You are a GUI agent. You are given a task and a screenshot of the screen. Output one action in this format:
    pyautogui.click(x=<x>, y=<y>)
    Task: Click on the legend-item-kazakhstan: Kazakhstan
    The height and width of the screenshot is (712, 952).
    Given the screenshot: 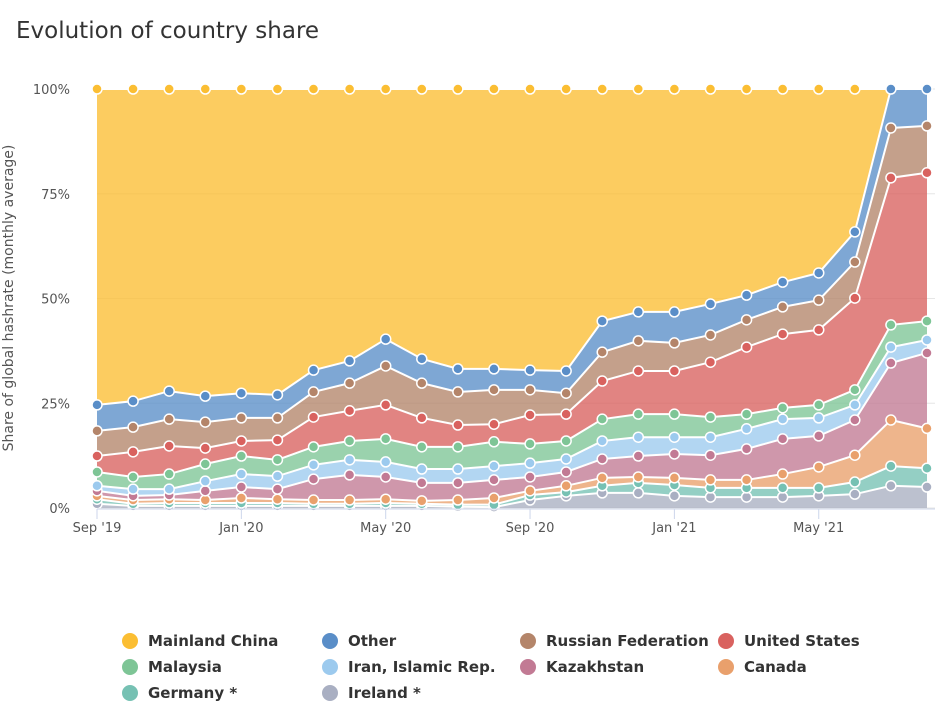 What is the action you would take?
    pyautogui.click(x=582, y=667)
    